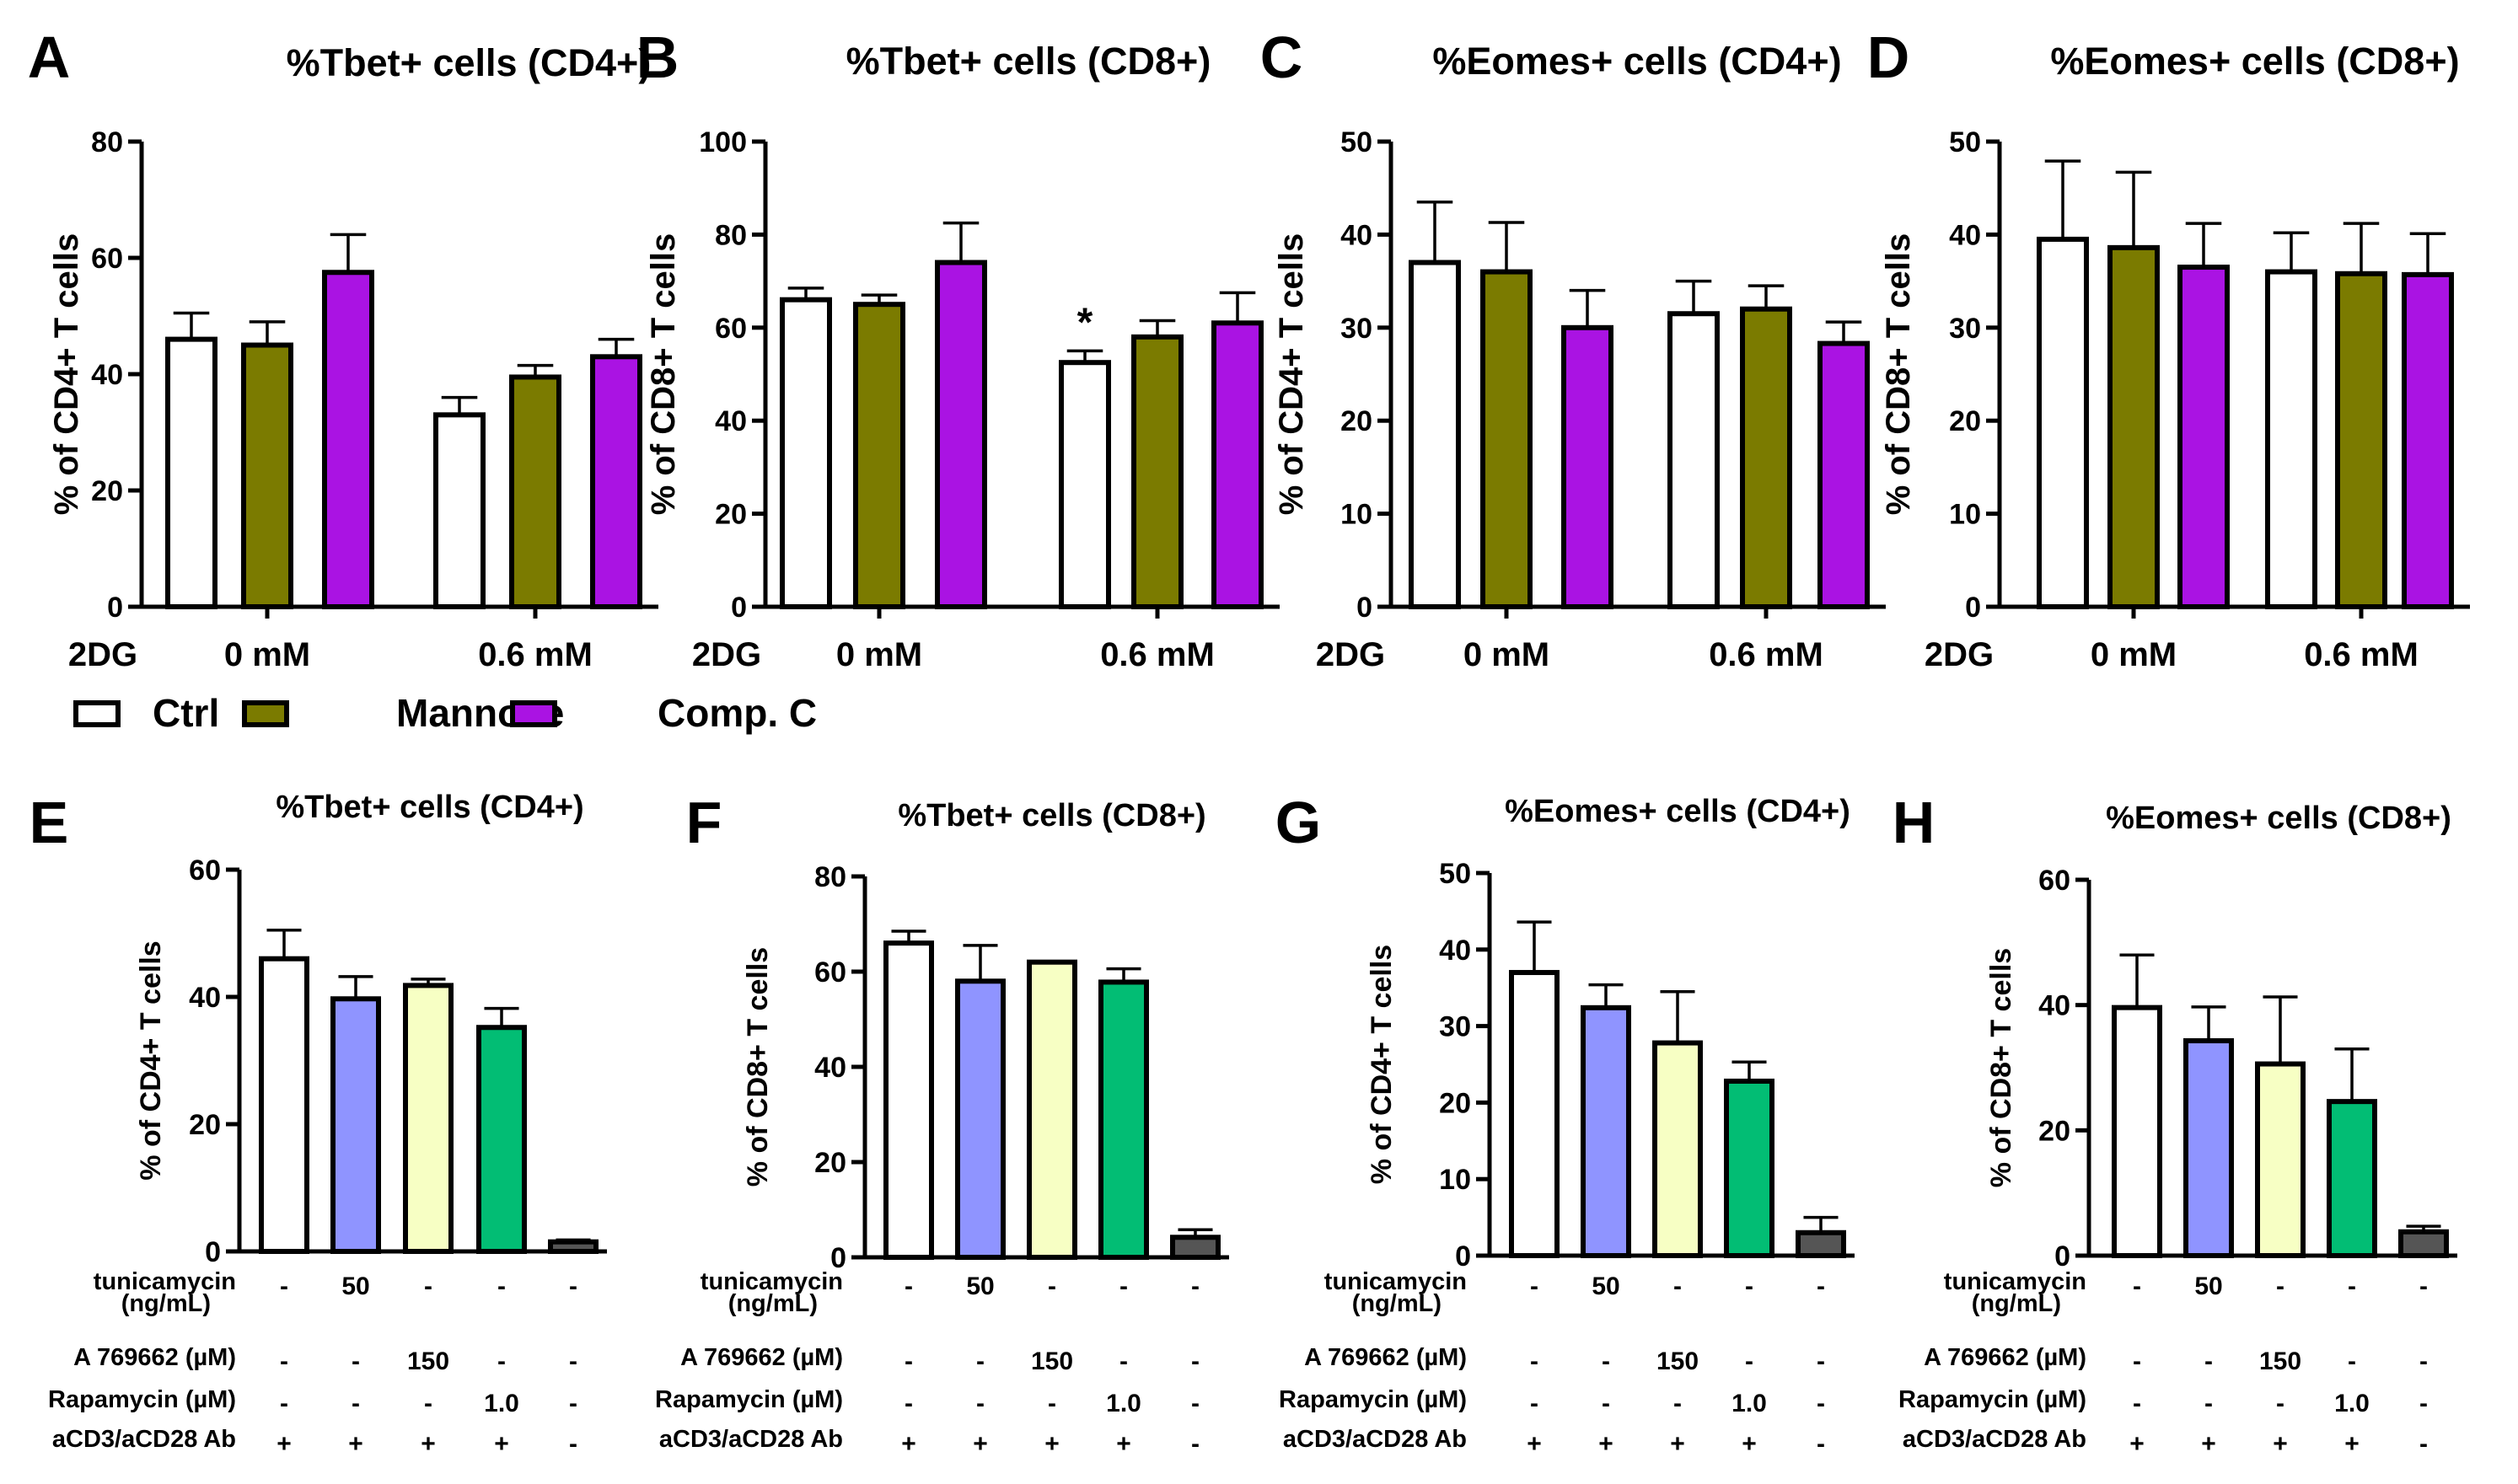 This screenshot has width=2518, height=1484. I want to click on panel-letter: F, so click(704, 822).